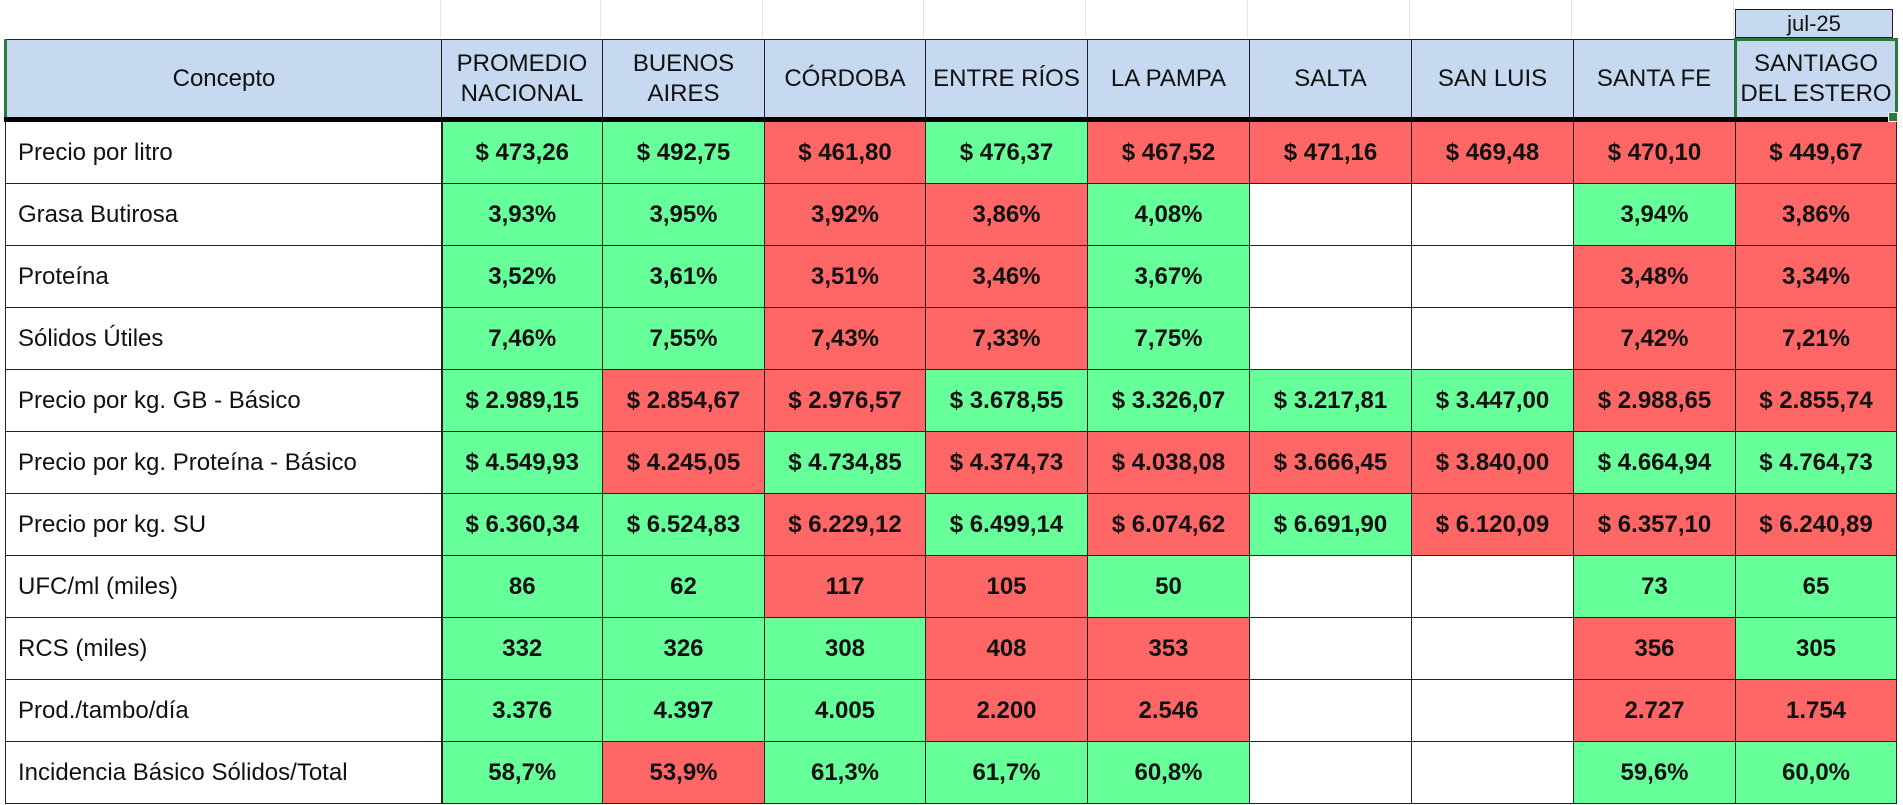  I want to click on table-cell: 4.005, so click(845, 710).